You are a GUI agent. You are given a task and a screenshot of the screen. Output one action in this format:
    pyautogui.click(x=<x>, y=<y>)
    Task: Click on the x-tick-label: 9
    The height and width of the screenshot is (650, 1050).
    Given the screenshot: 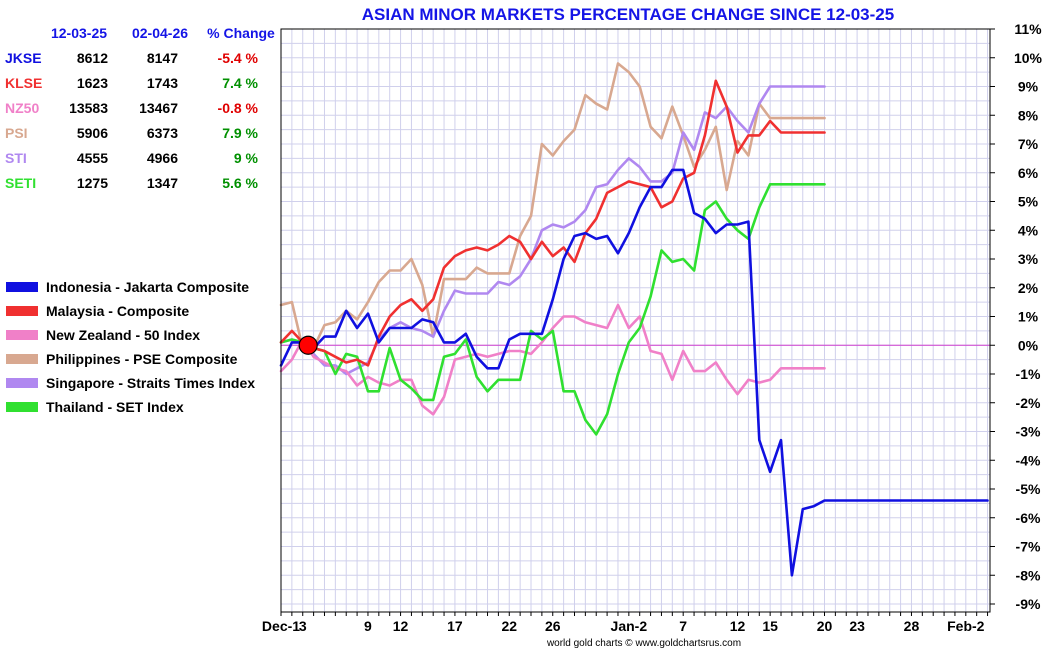 What is the action you would take?
    pyautogui.click(x=368, y=626)
    